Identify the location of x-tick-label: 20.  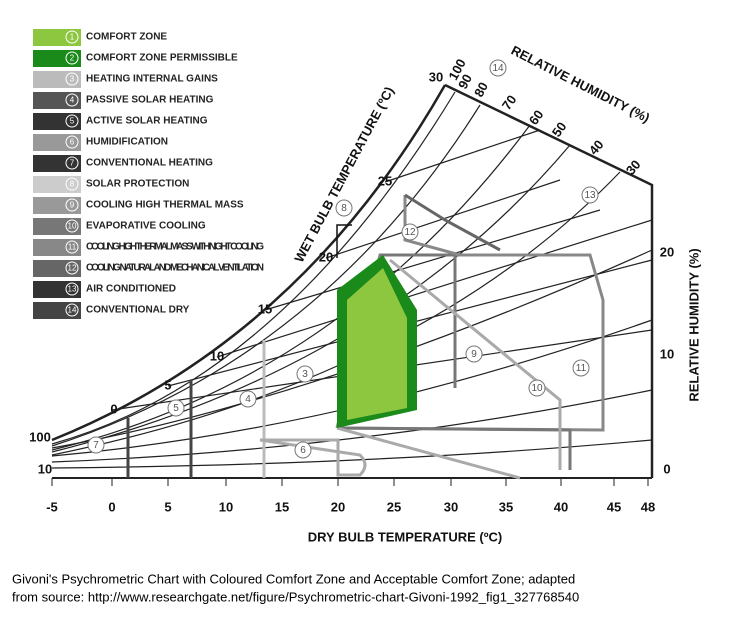
(338, 506).